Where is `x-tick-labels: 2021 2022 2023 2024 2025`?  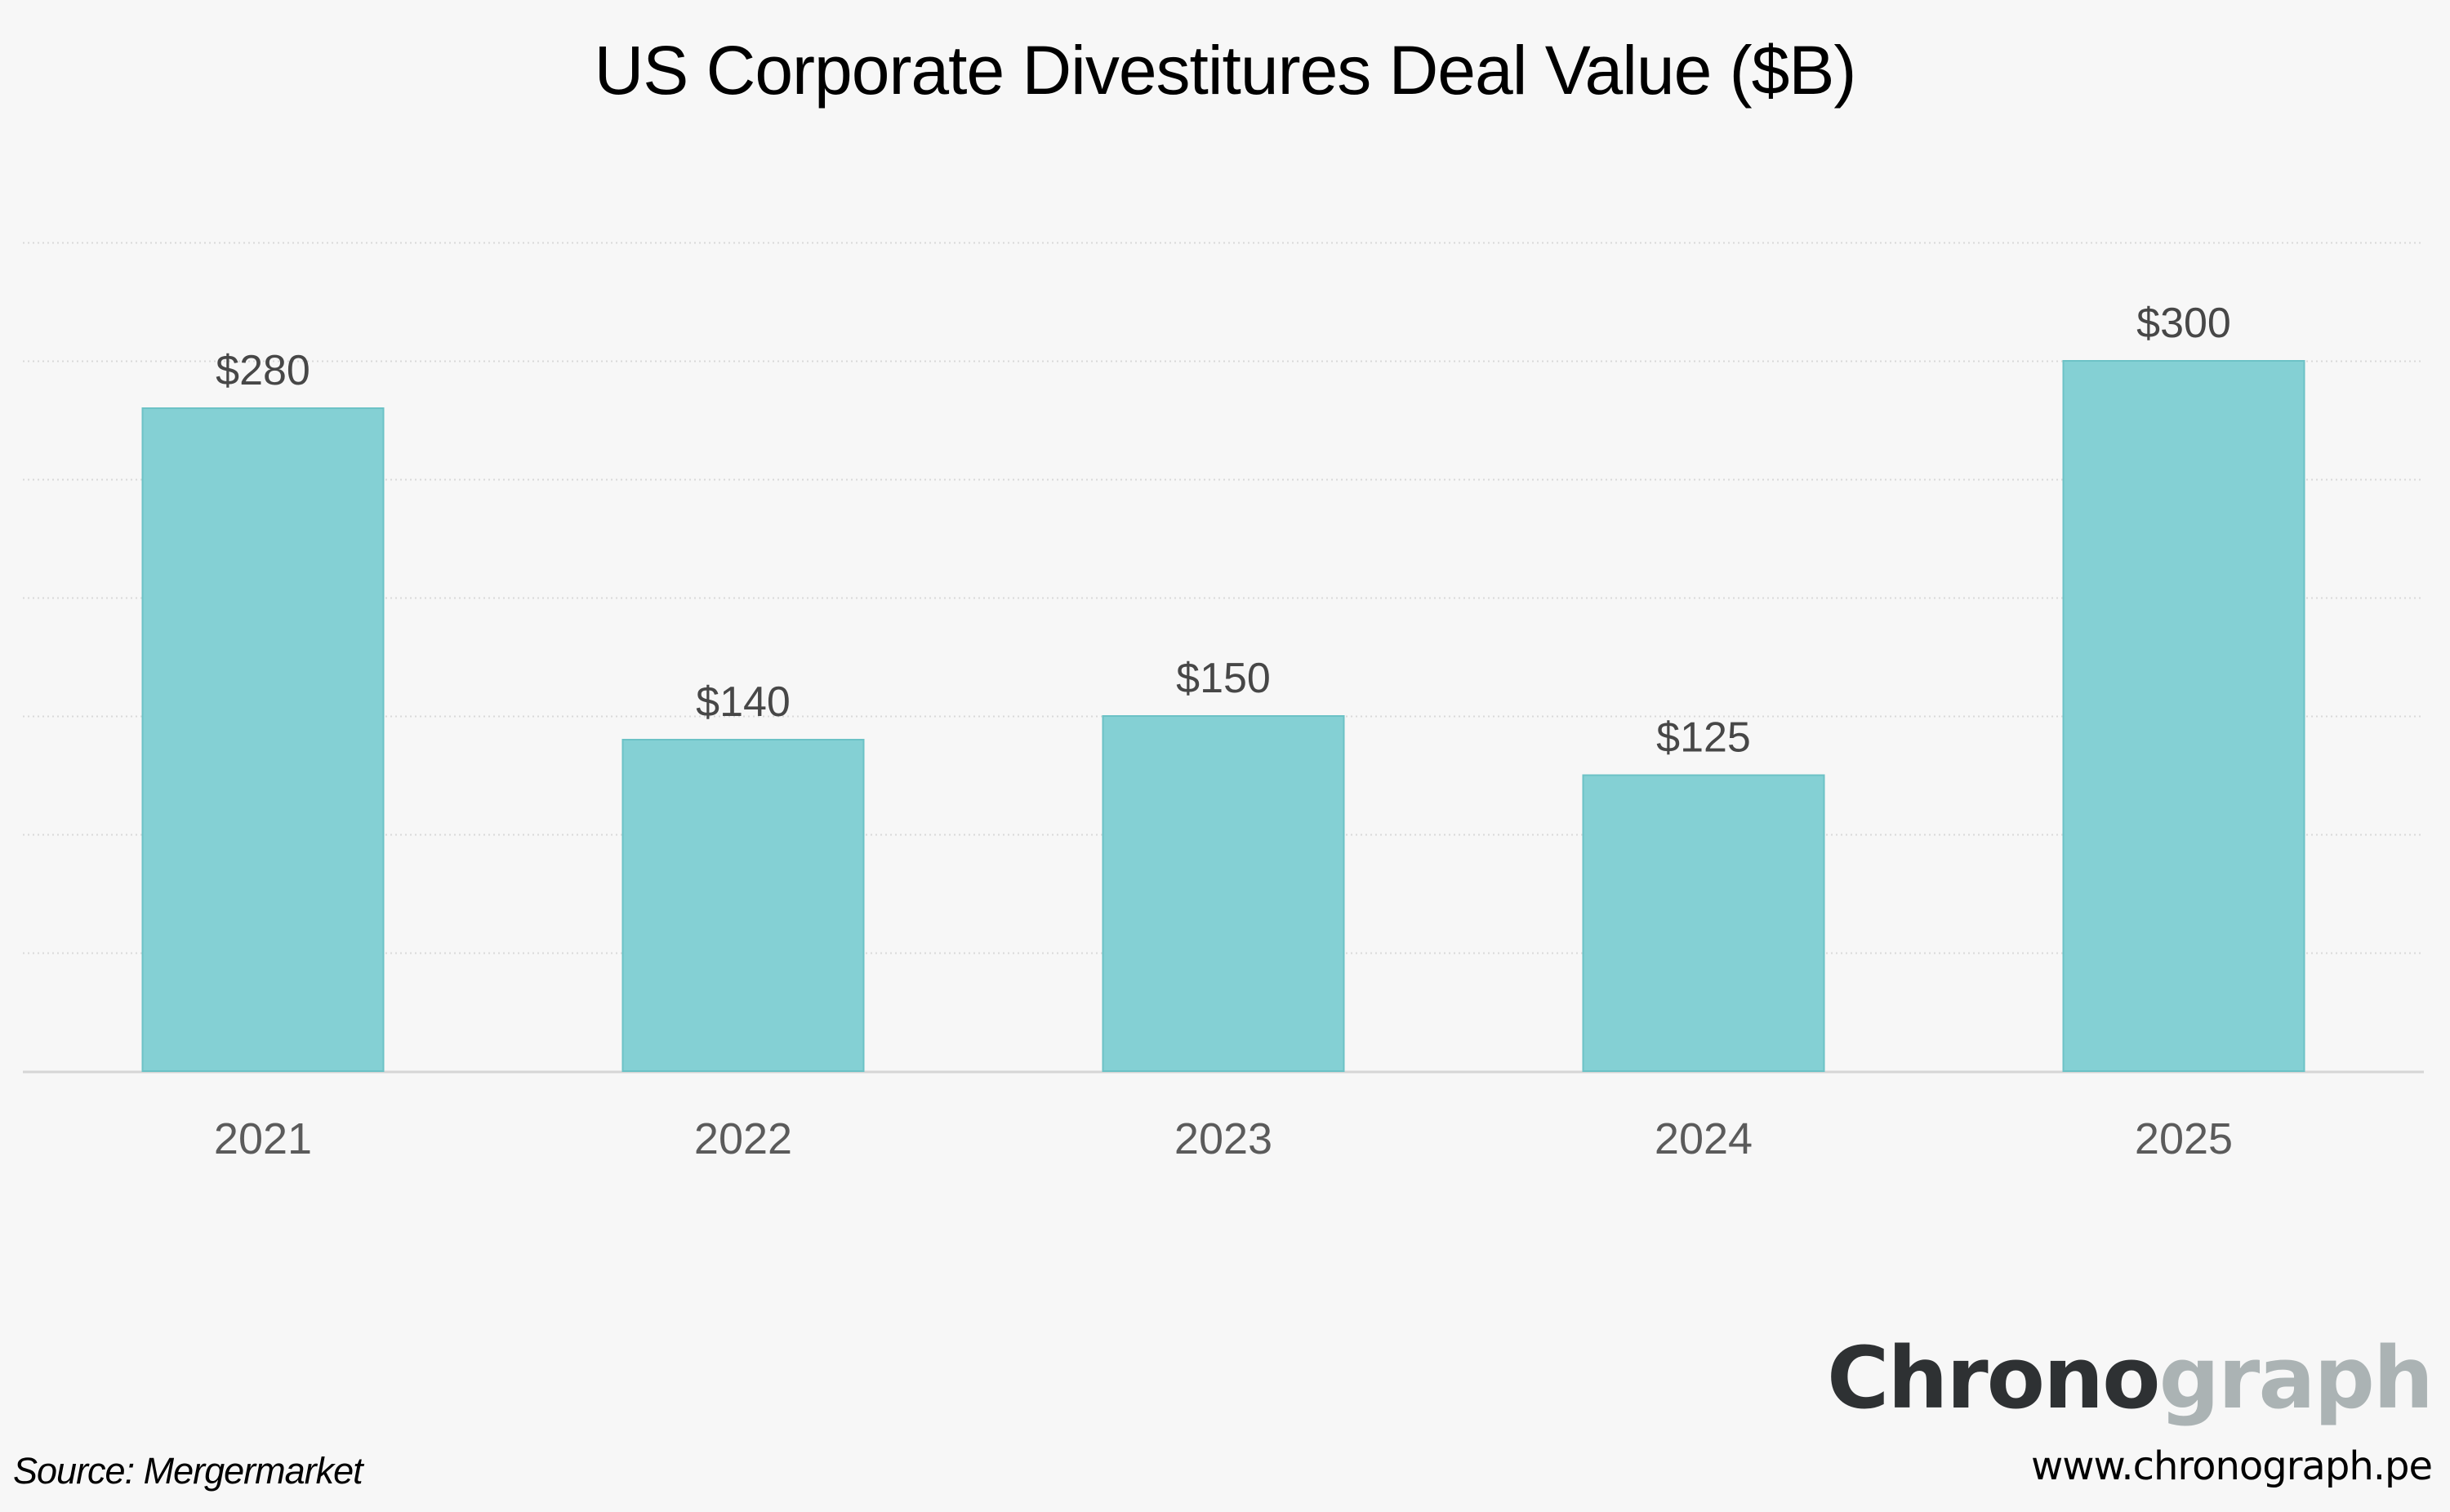
x-tick-labels: 2021 2022 2023 2024 2025 is located at coordinates (1223, 1138).